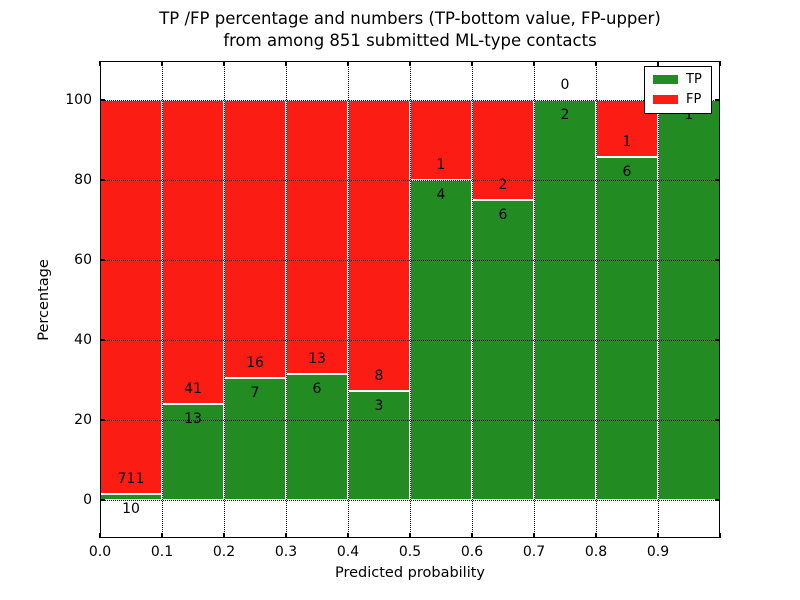  I want to click on legend-swatch-fp-icon, so click(665, 99).